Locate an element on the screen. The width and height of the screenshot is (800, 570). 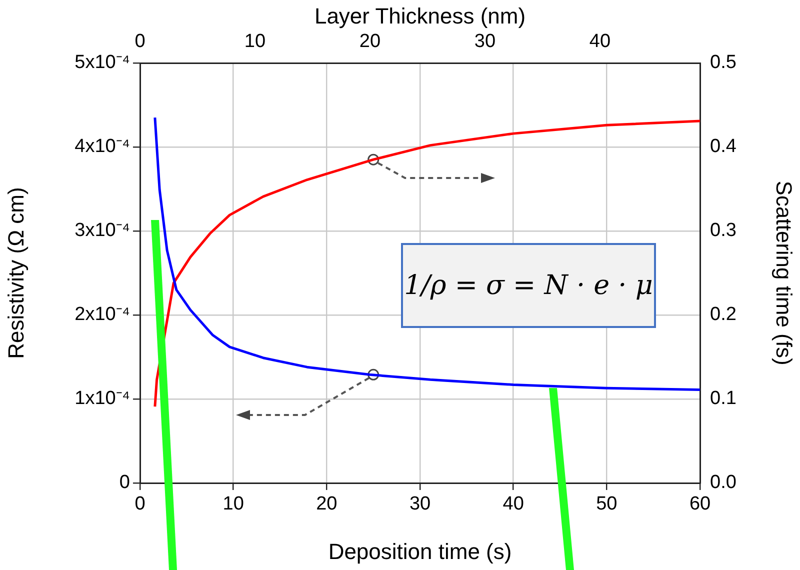
y2-tick-label: 0.4 is located at coordinates (723, 147).